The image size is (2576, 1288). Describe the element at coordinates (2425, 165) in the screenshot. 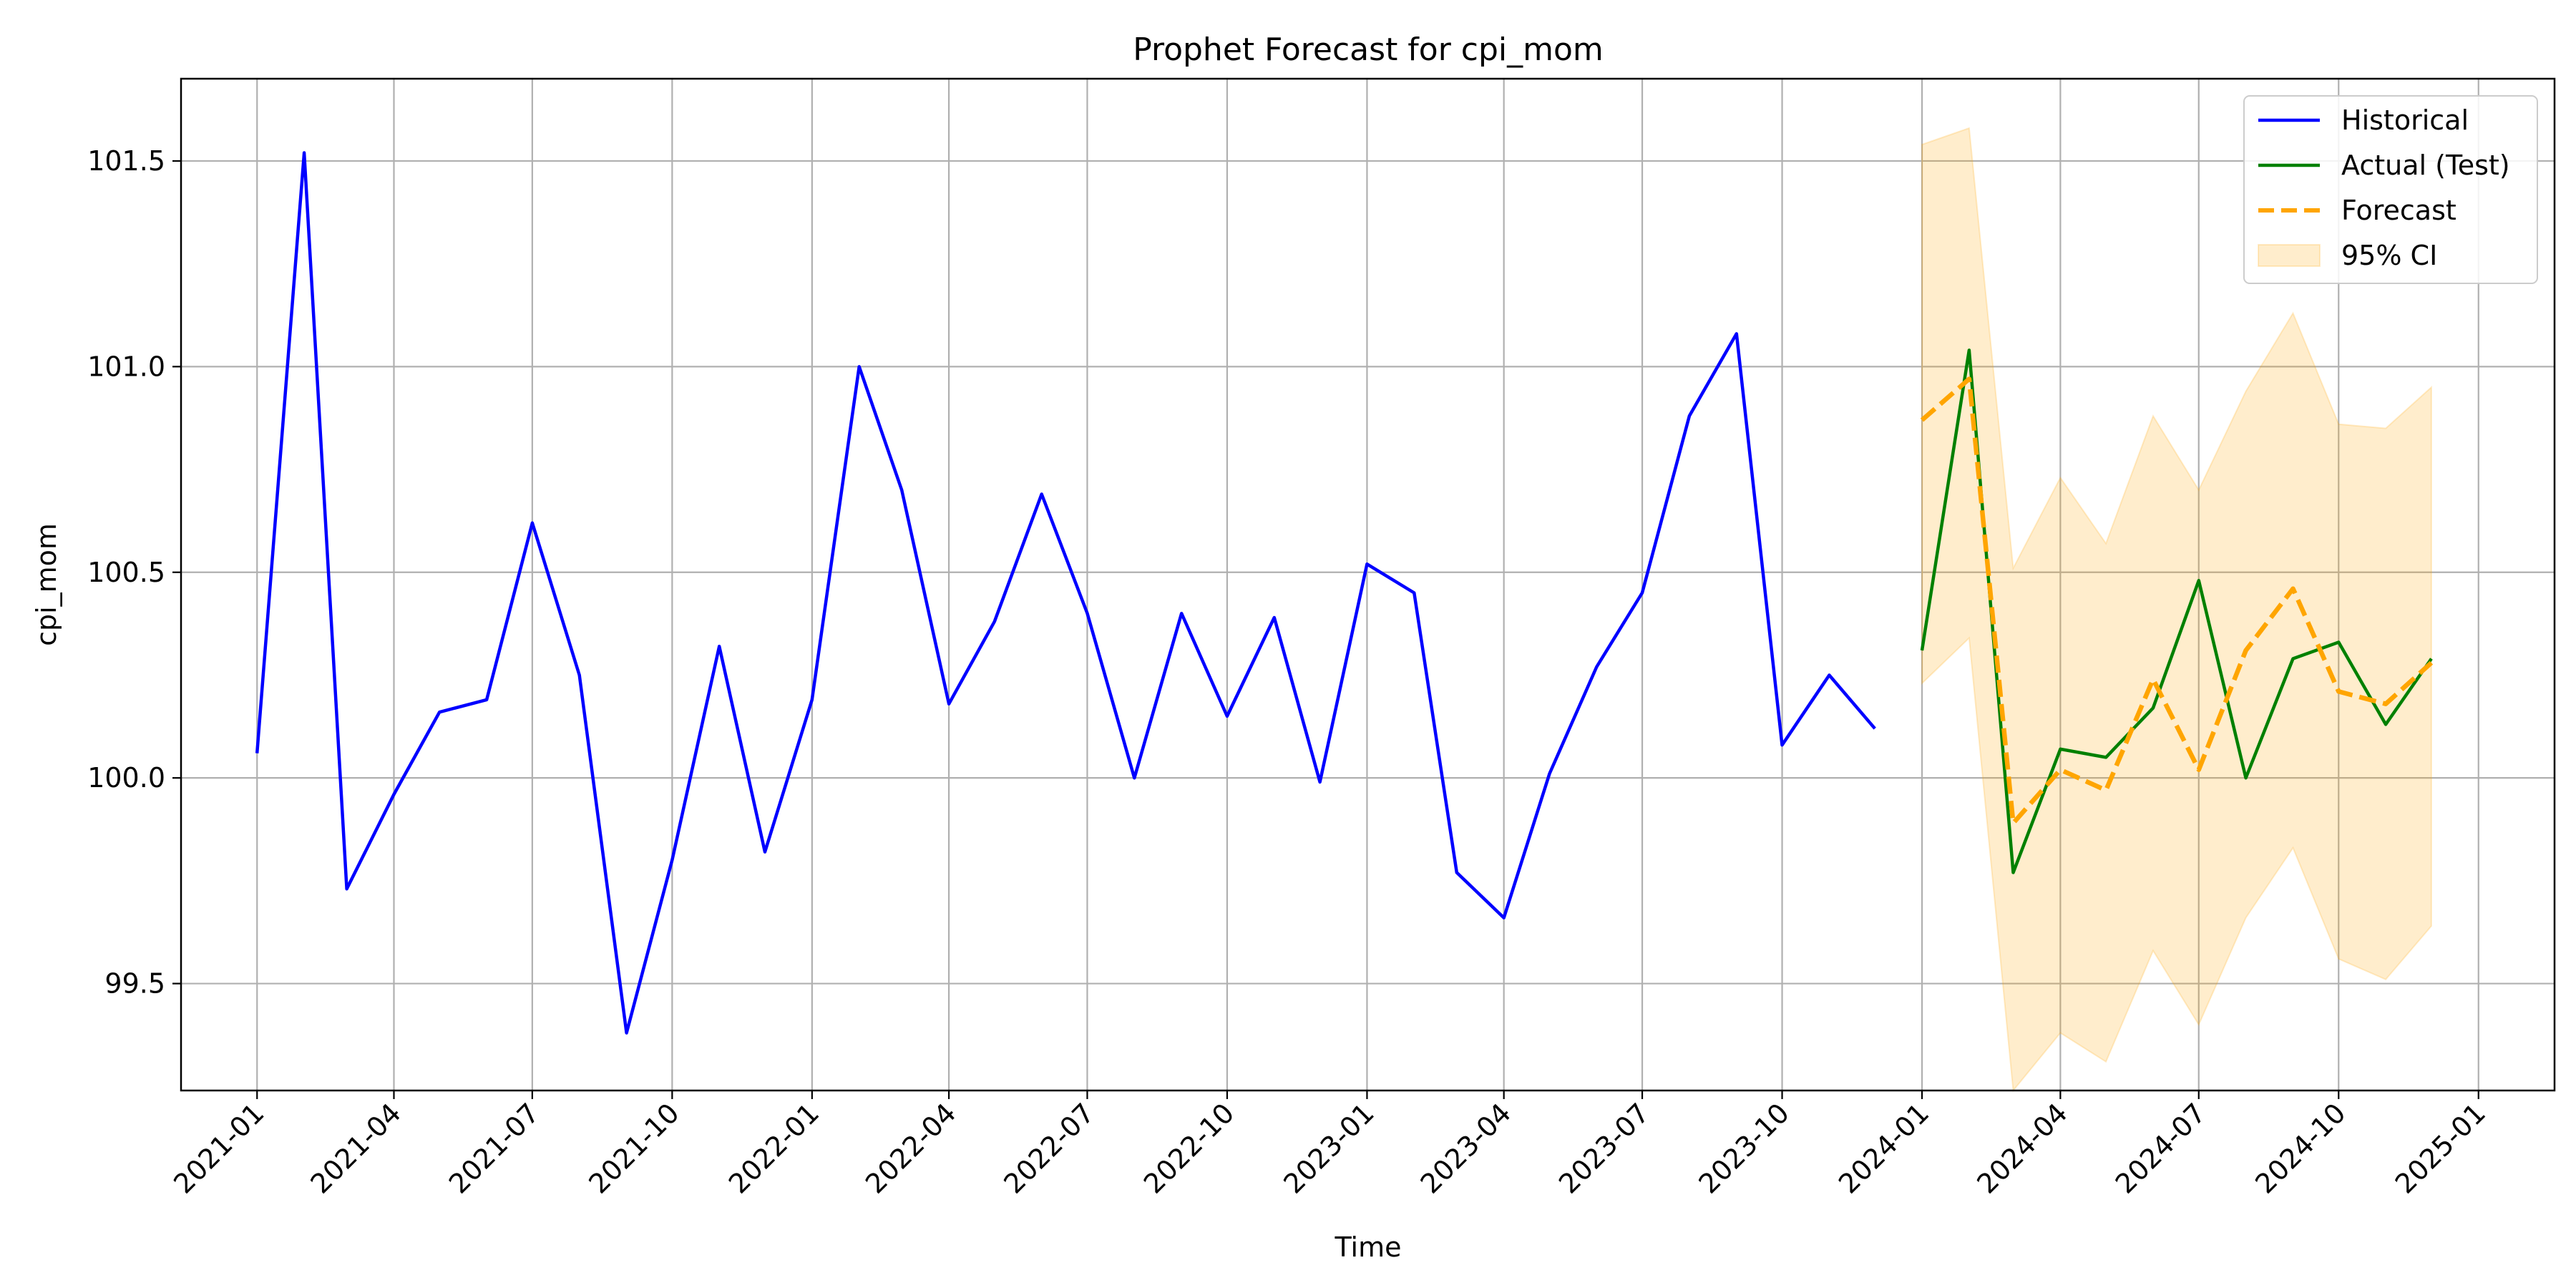

I see `legend-label-actual: Actual (Test)` at that location.